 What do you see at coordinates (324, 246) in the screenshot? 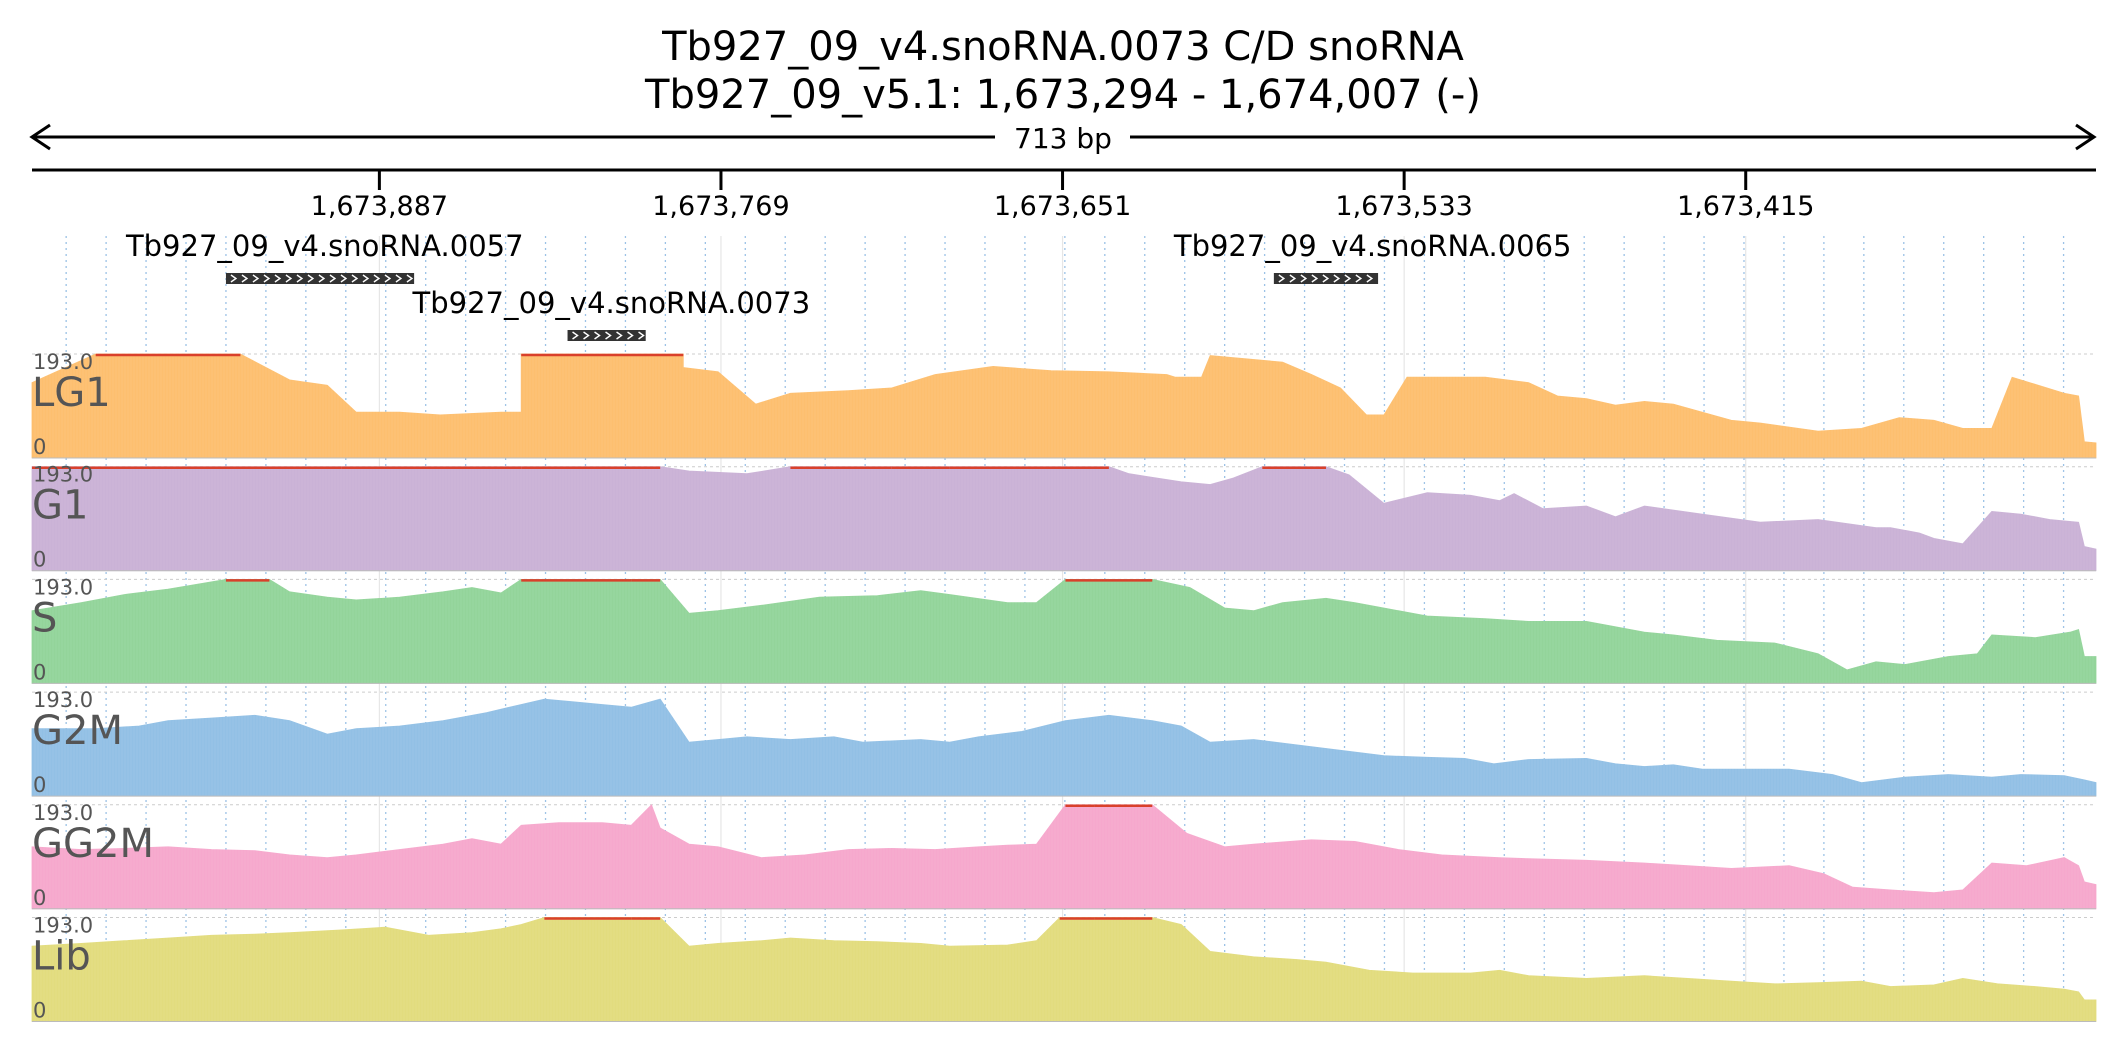
I see `feature-label: Tb927_09_v4.snoRNA.0057` at bounding box center [324, 246].